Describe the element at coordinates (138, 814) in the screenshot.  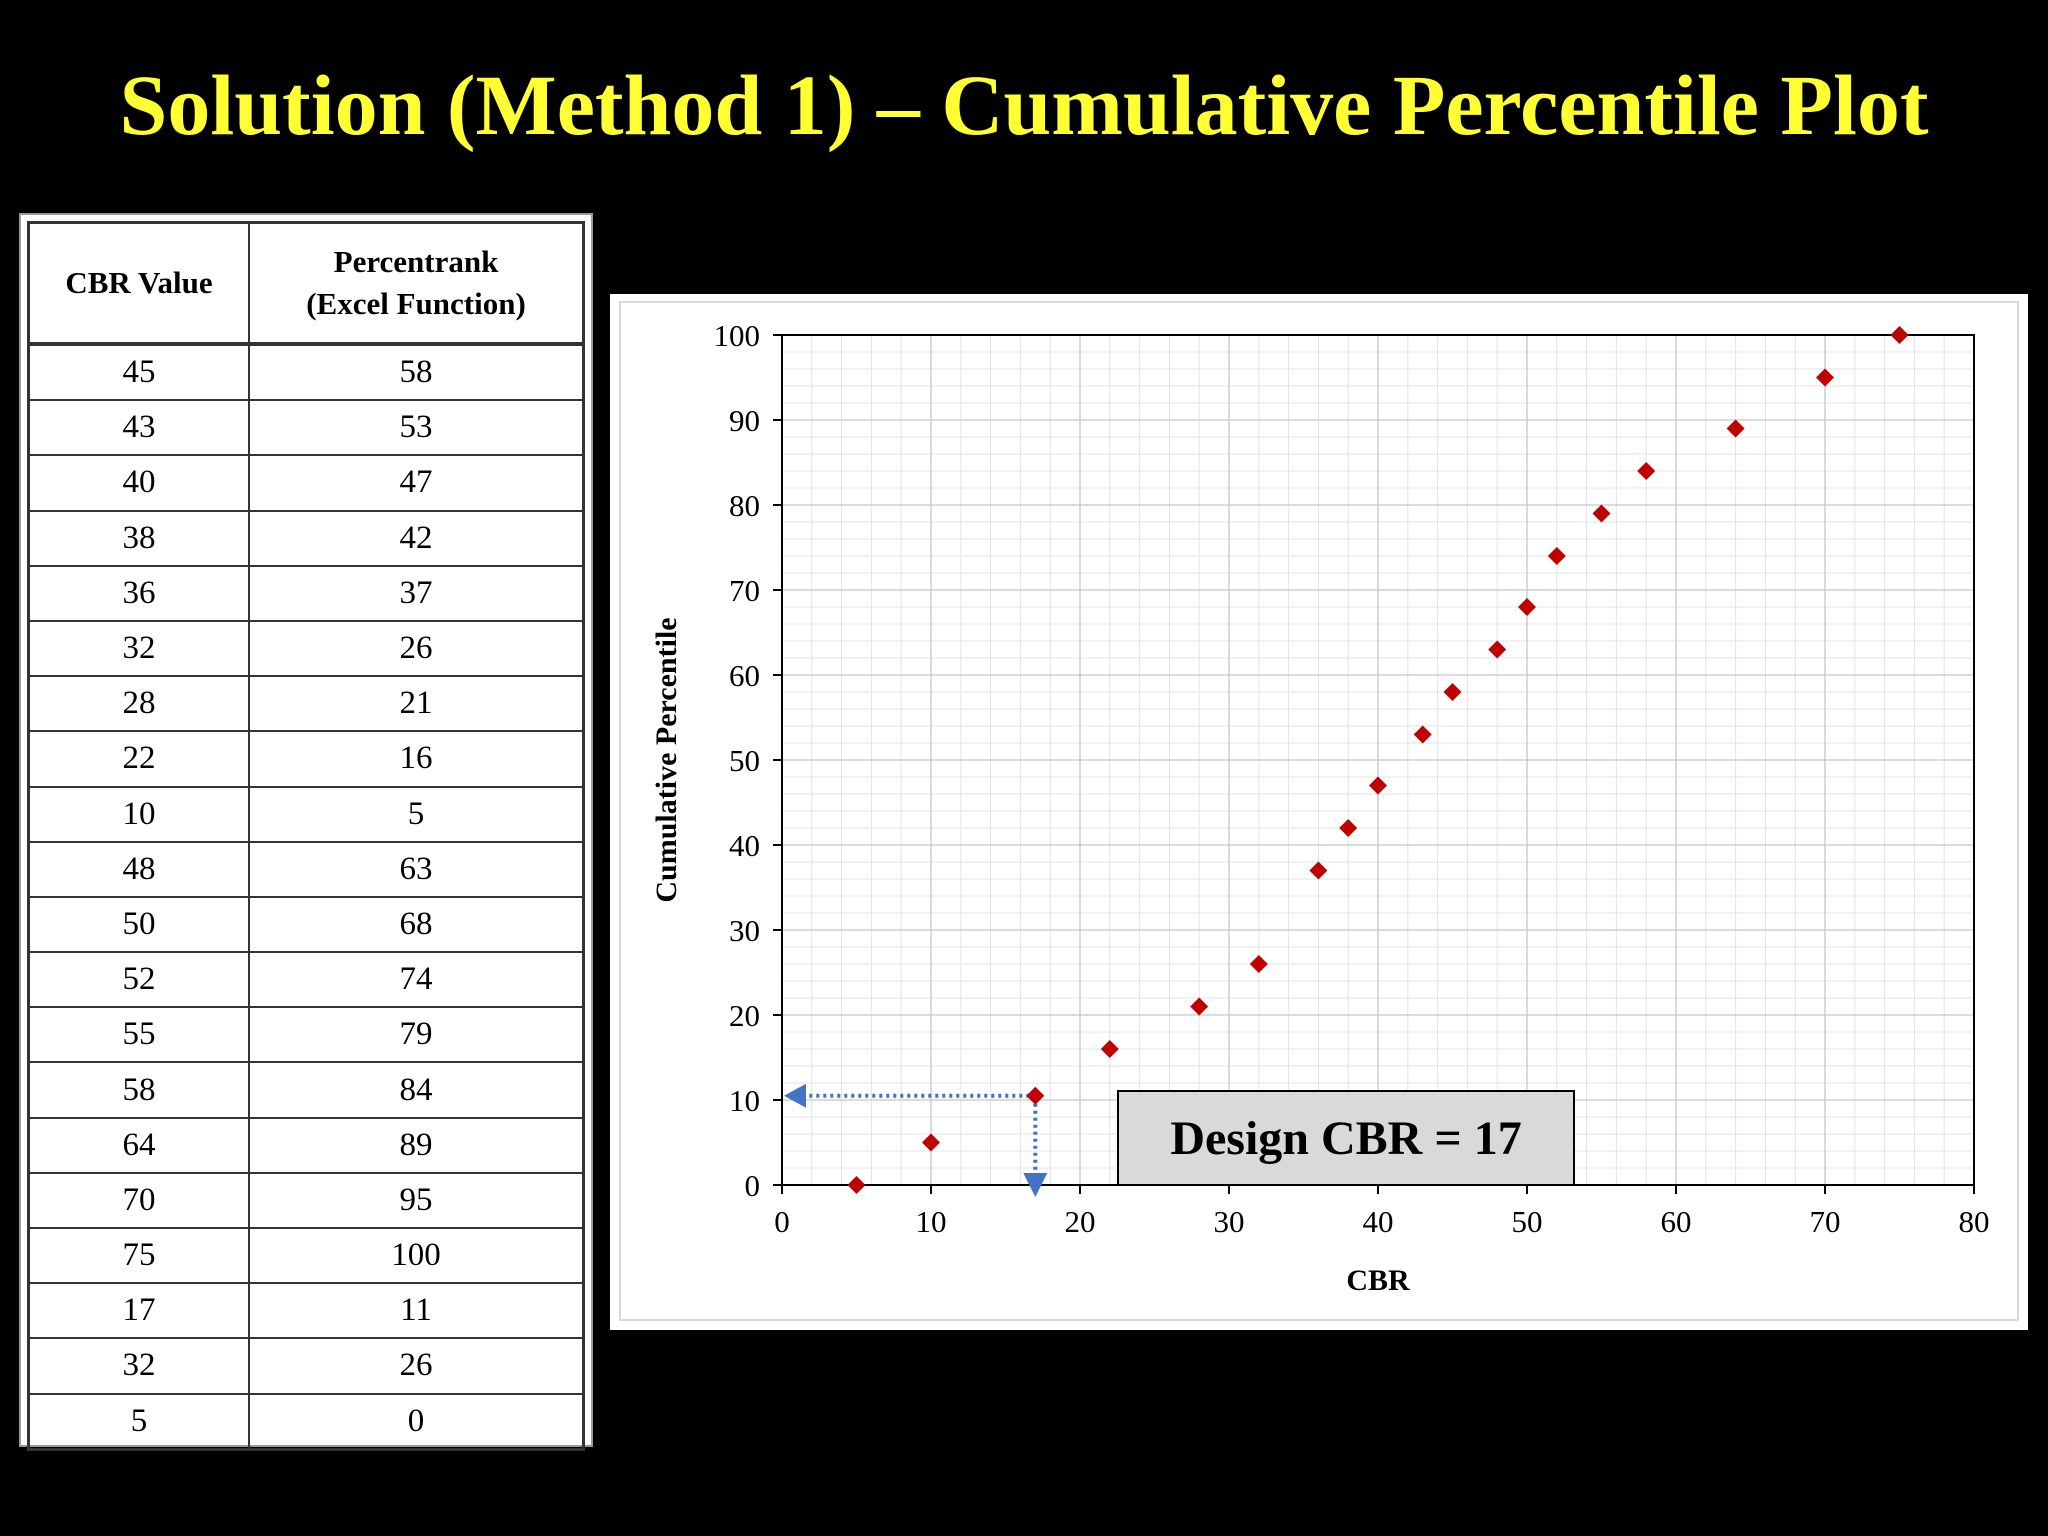
I see `cell-cbr-value: 10` at that location.